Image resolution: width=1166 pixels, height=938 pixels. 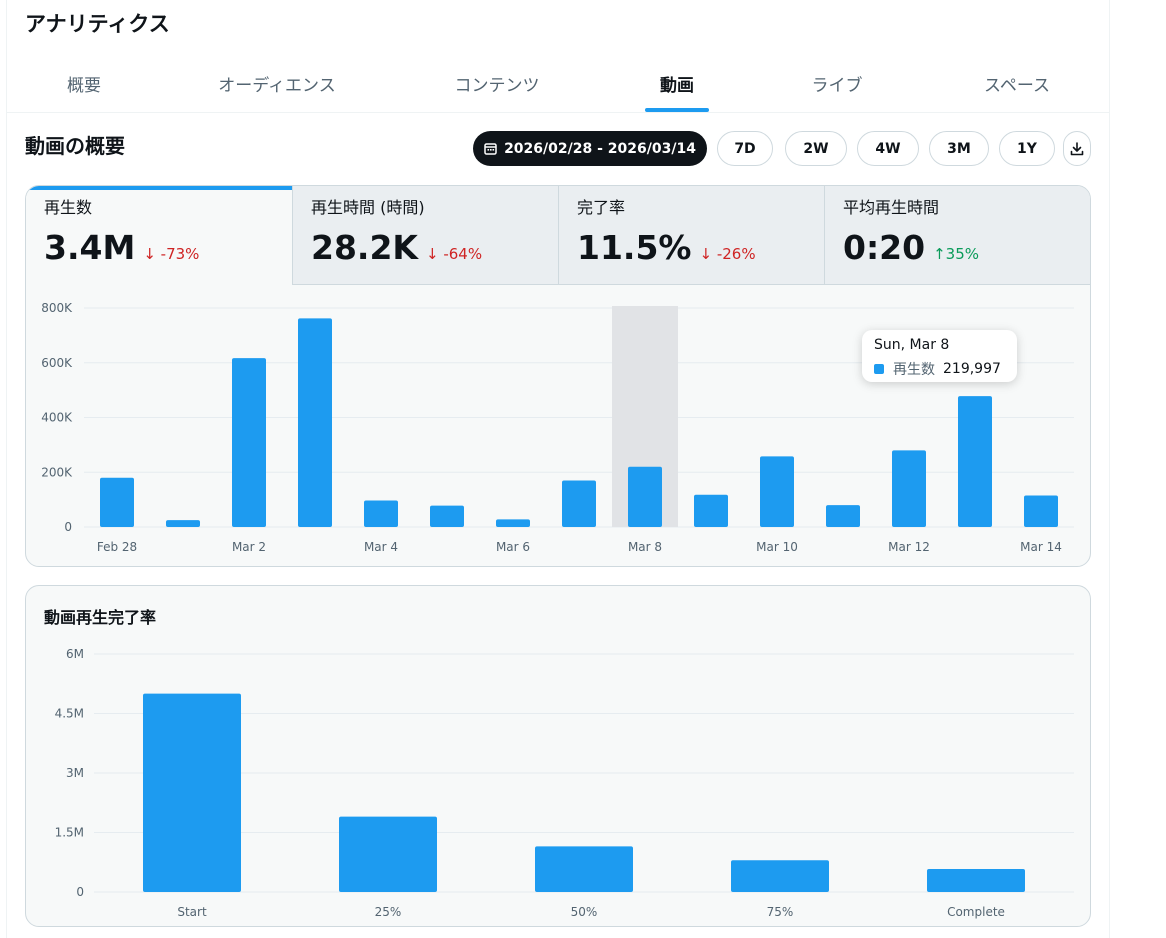 What do you see at coordinates (364, 247) in the screenshot?
I see `metric-value: 28.2K` at bounding box center [364, 247].